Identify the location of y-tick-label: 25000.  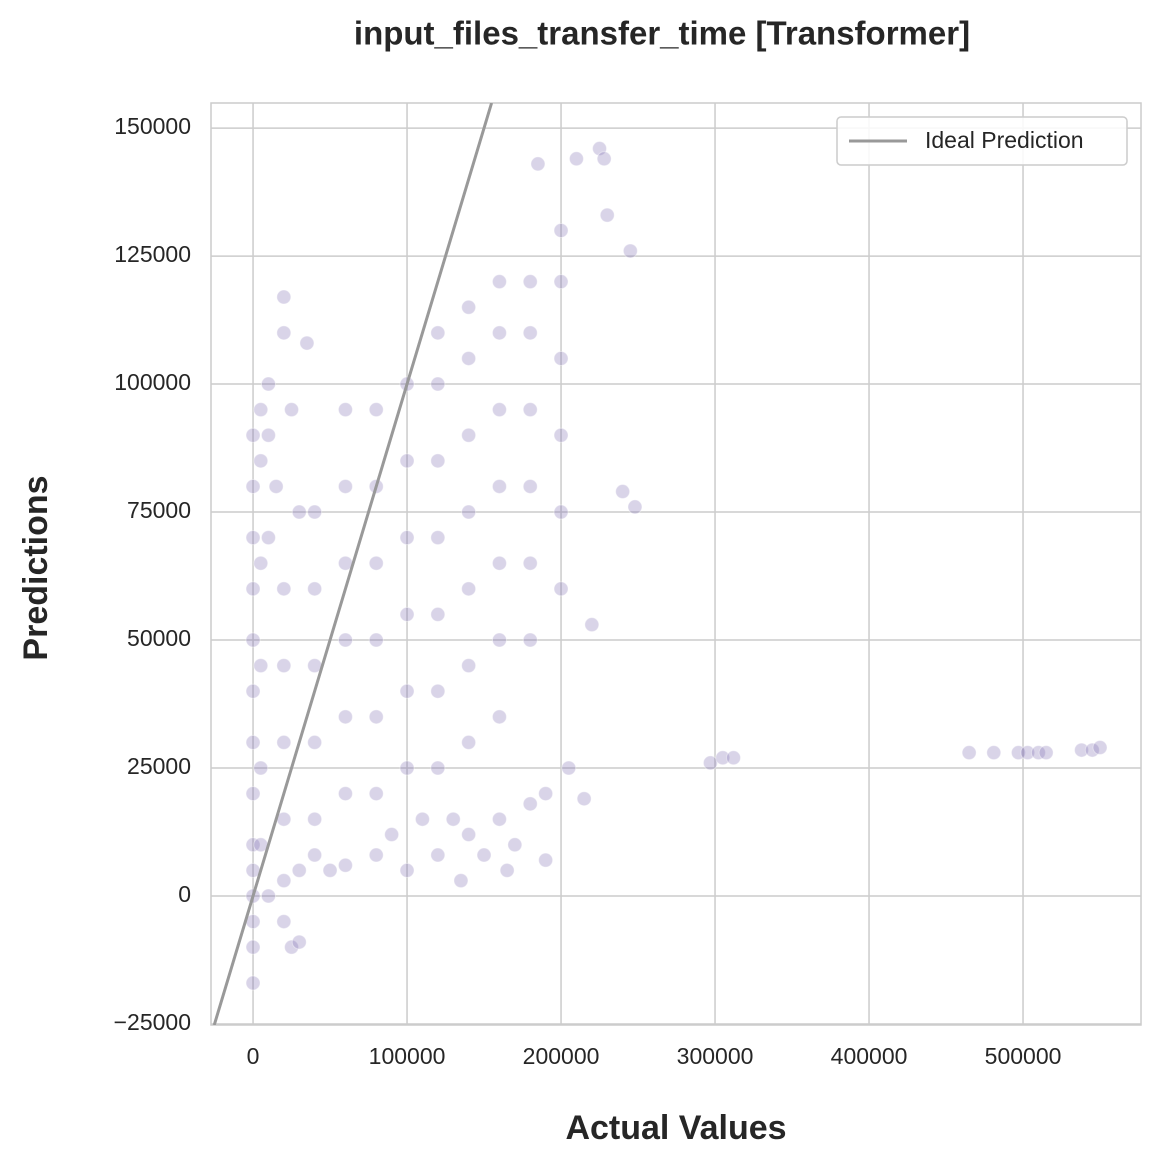
(159, 766).